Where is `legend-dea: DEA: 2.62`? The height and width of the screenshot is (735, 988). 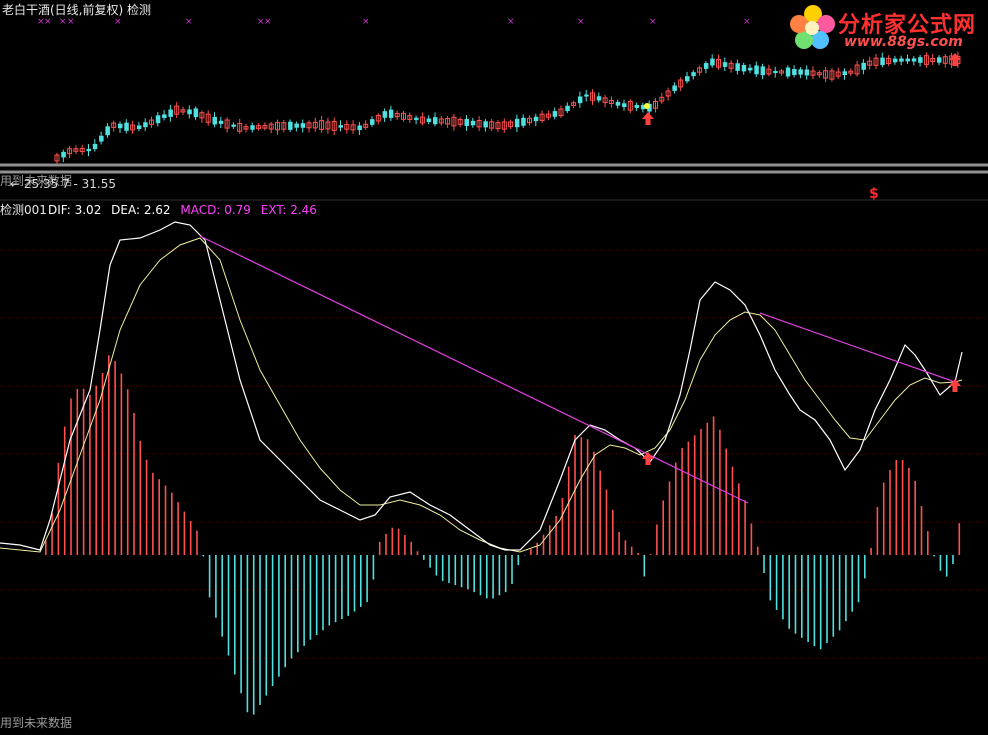 legend-dea: DEA: 2.62 is located at coordinates (141, 210).